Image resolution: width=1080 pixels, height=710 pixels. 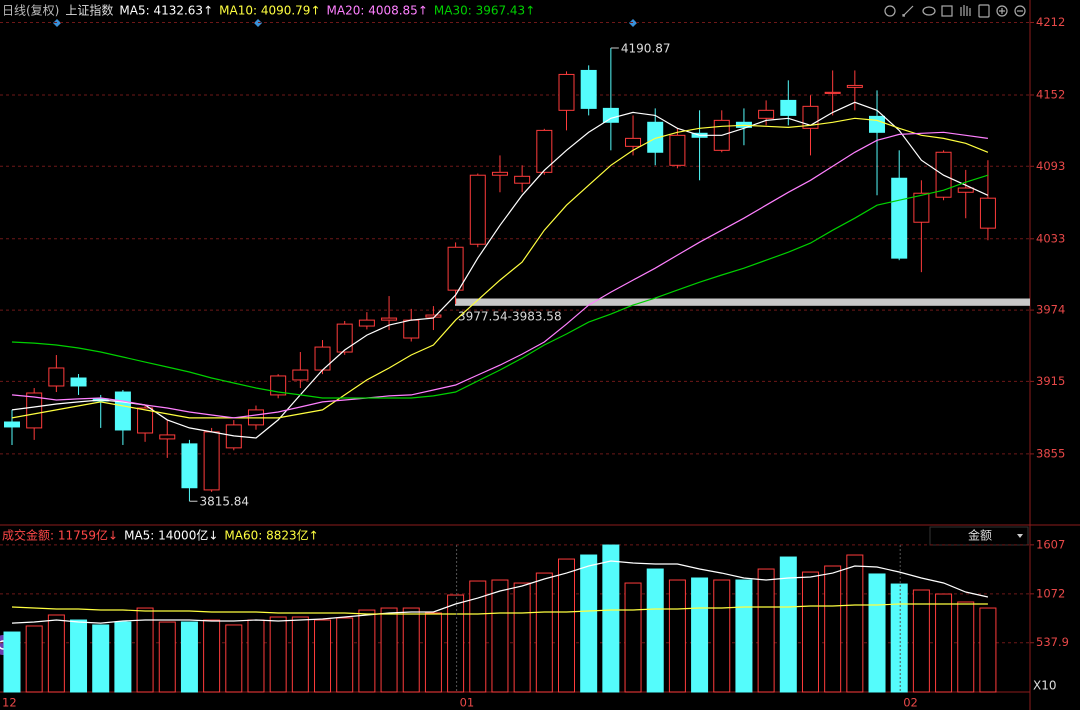 I want to click on high-label: 4190.87, so click(x=646, y=48).